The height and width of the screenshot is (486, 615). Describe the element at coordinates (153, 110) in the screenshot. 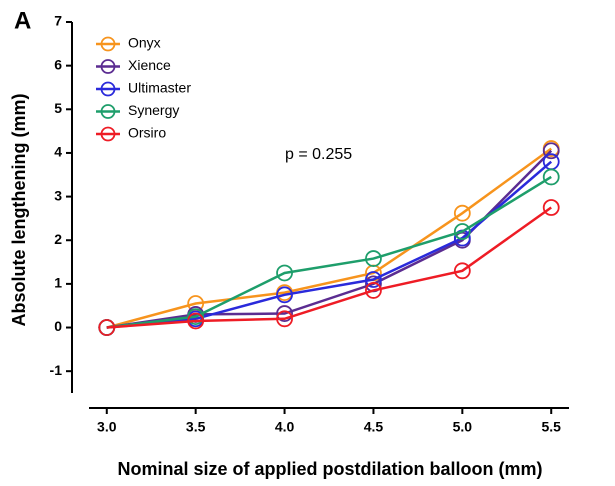

I see `legend-label: Synergy` at that location.